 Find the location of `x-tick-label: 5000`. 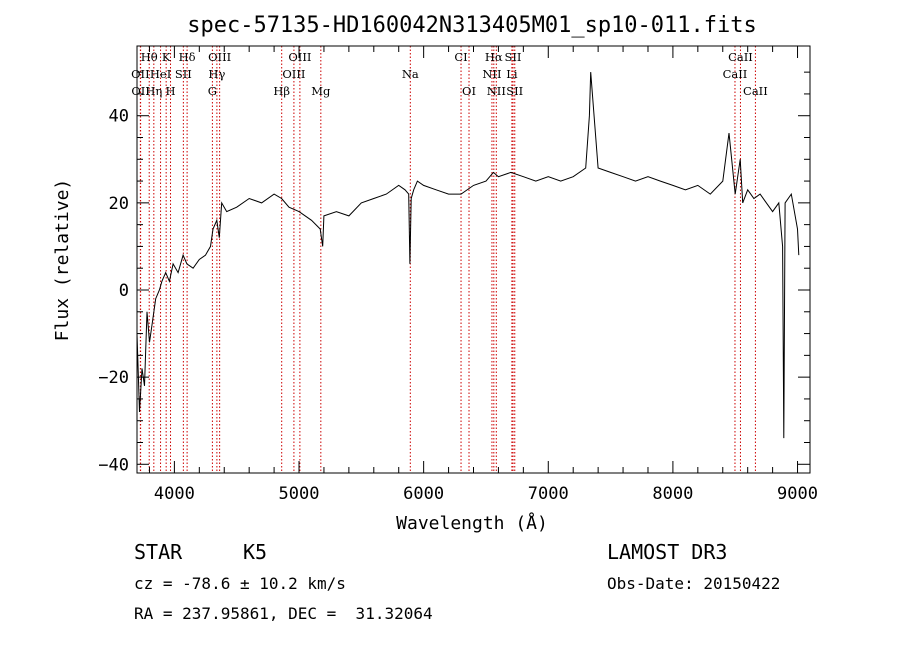

x-tick-label: 5000 is located at coordinates (299, 494).